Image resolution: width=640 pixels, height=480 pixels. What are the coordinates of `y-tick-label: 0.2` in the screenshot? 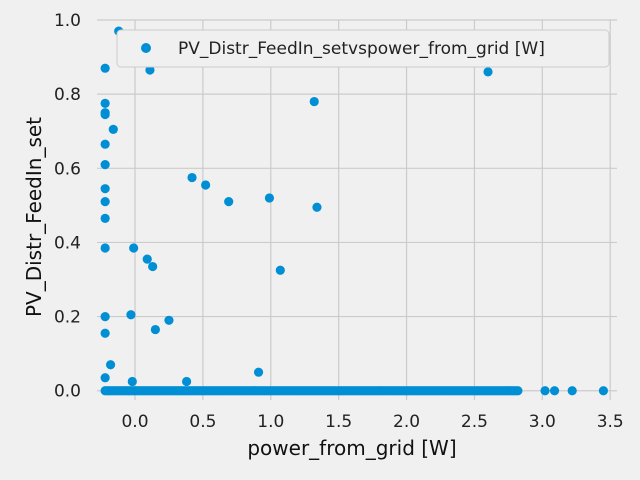 It's located at (67, 318).